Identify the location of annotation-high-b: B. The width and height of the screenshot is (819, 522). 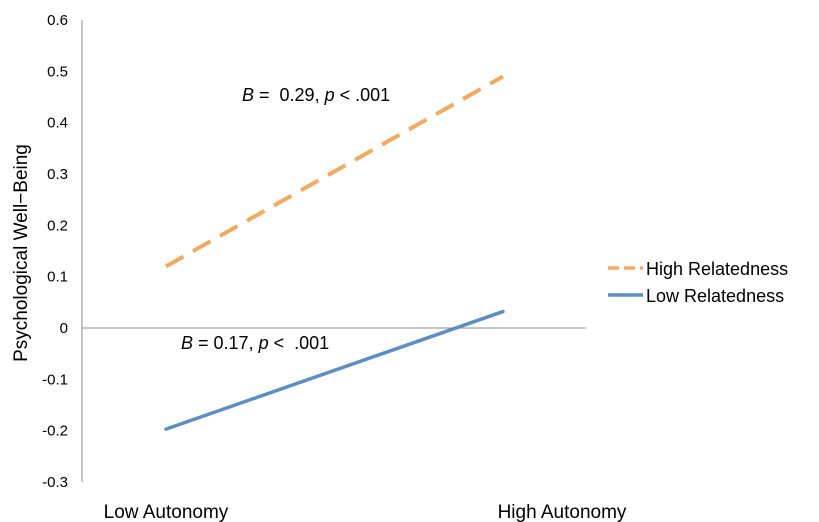
(248, 95).